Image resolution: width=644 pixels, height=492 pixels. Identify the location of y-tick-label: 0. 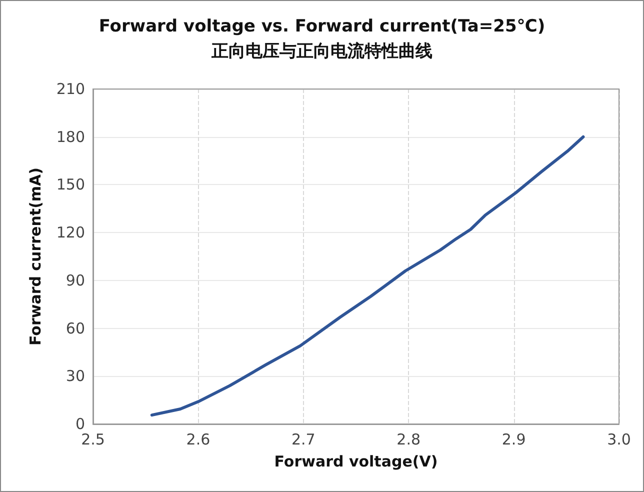
(80, 424).